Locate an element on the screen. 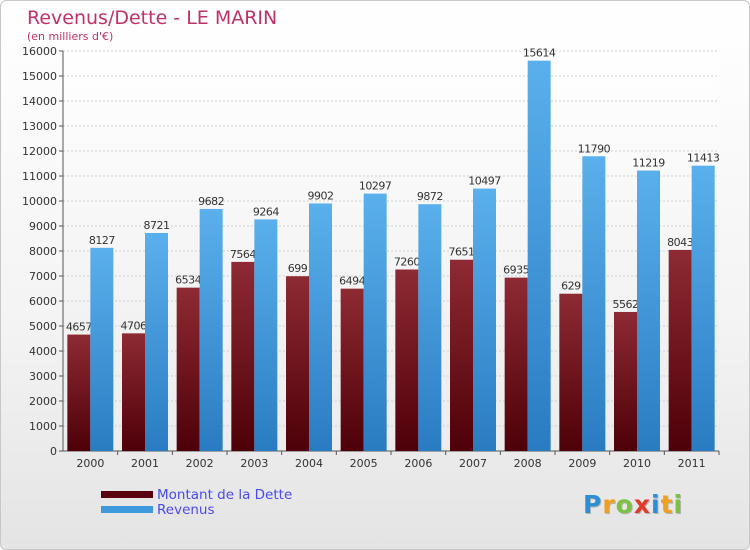 The height and width of the screenshot is (550, 750). data-label-debt: 4657 is located at coordinates (79, 327).